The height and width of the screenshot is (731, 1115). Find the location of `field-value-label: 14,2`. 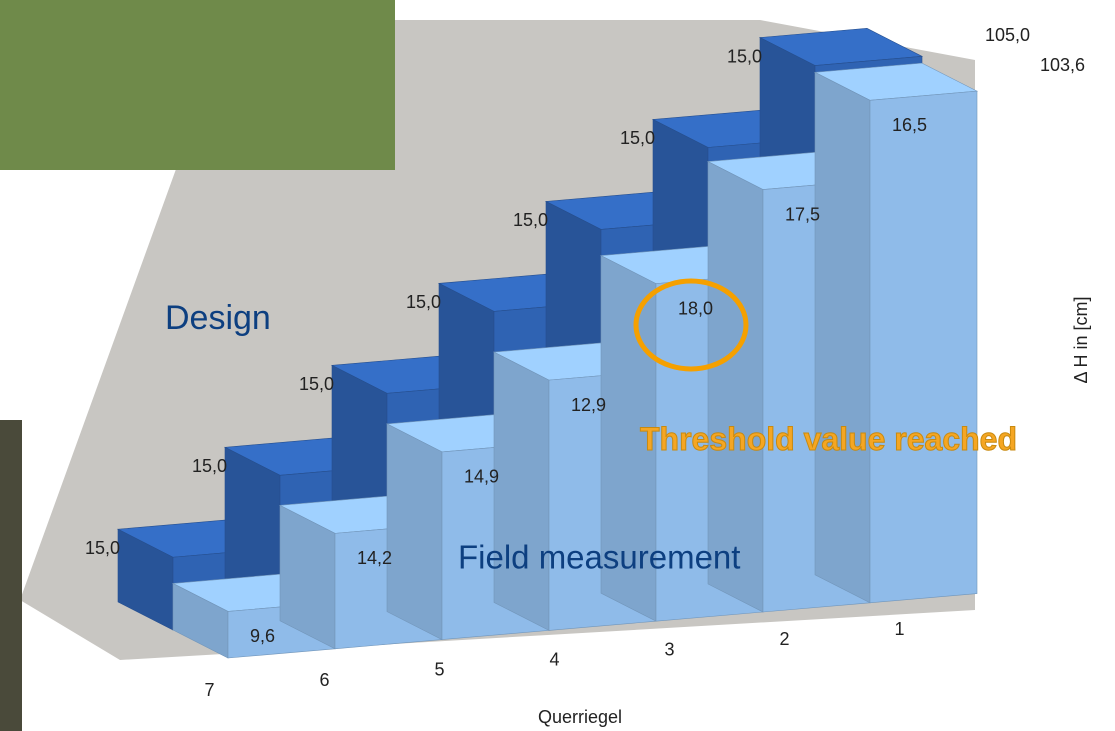

field-value-label: 14,2 is located at coordinates (374, 558).